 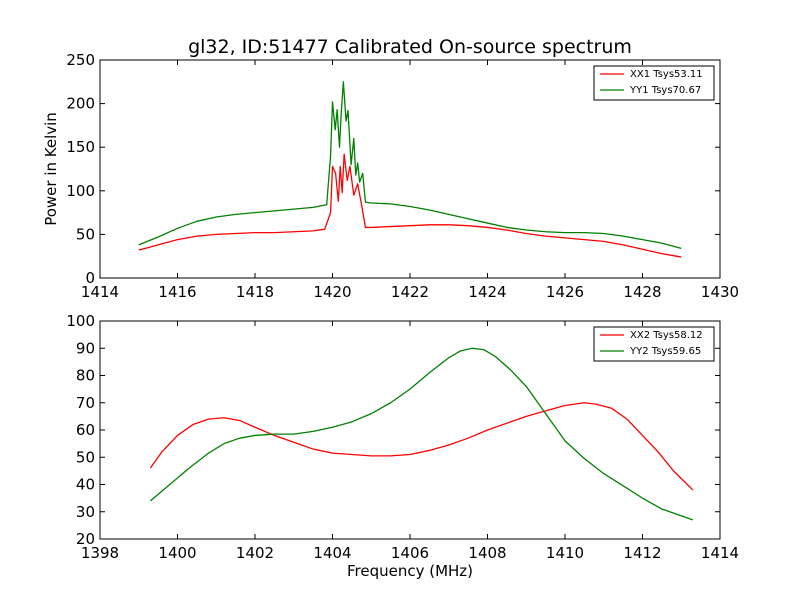 I want to click on top-y-tick-label: 100, so click(x=80, y=191).